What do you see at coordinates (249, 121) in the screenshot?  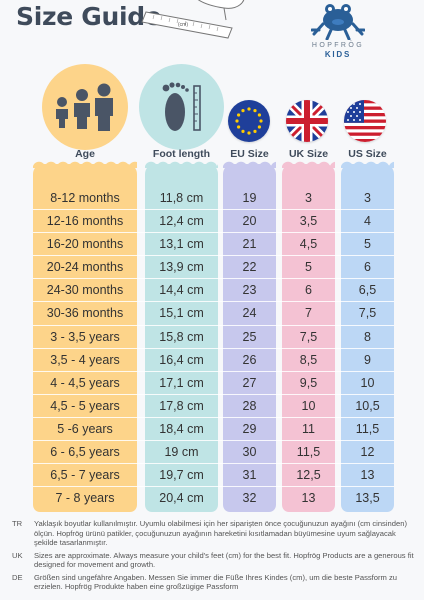 I see `eu-flag-icon` at bounding box center [249, 121].